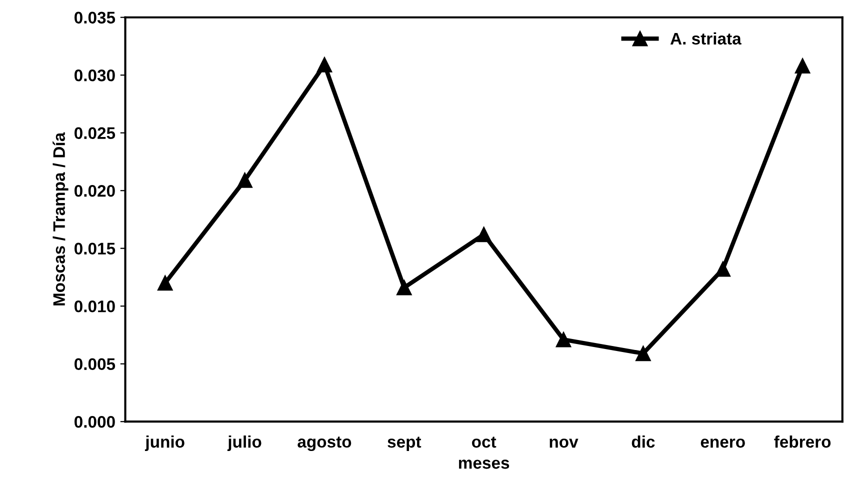  Describe the element at coordinates (95, 364) in the screenshot. I see `y-tick-label: 0.005` at that location.